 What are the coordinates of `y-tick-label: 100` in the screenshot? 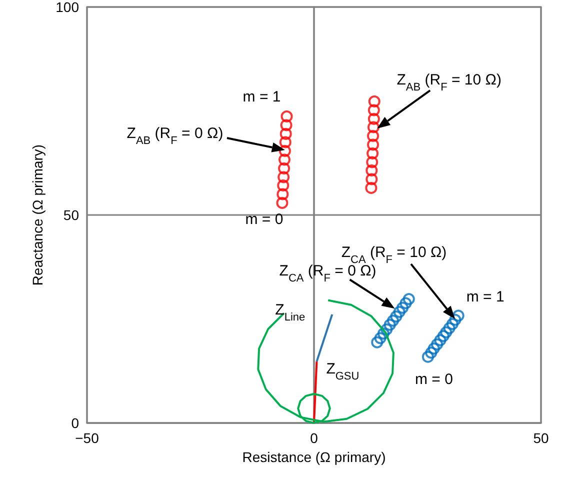 It's located at (68, 7).